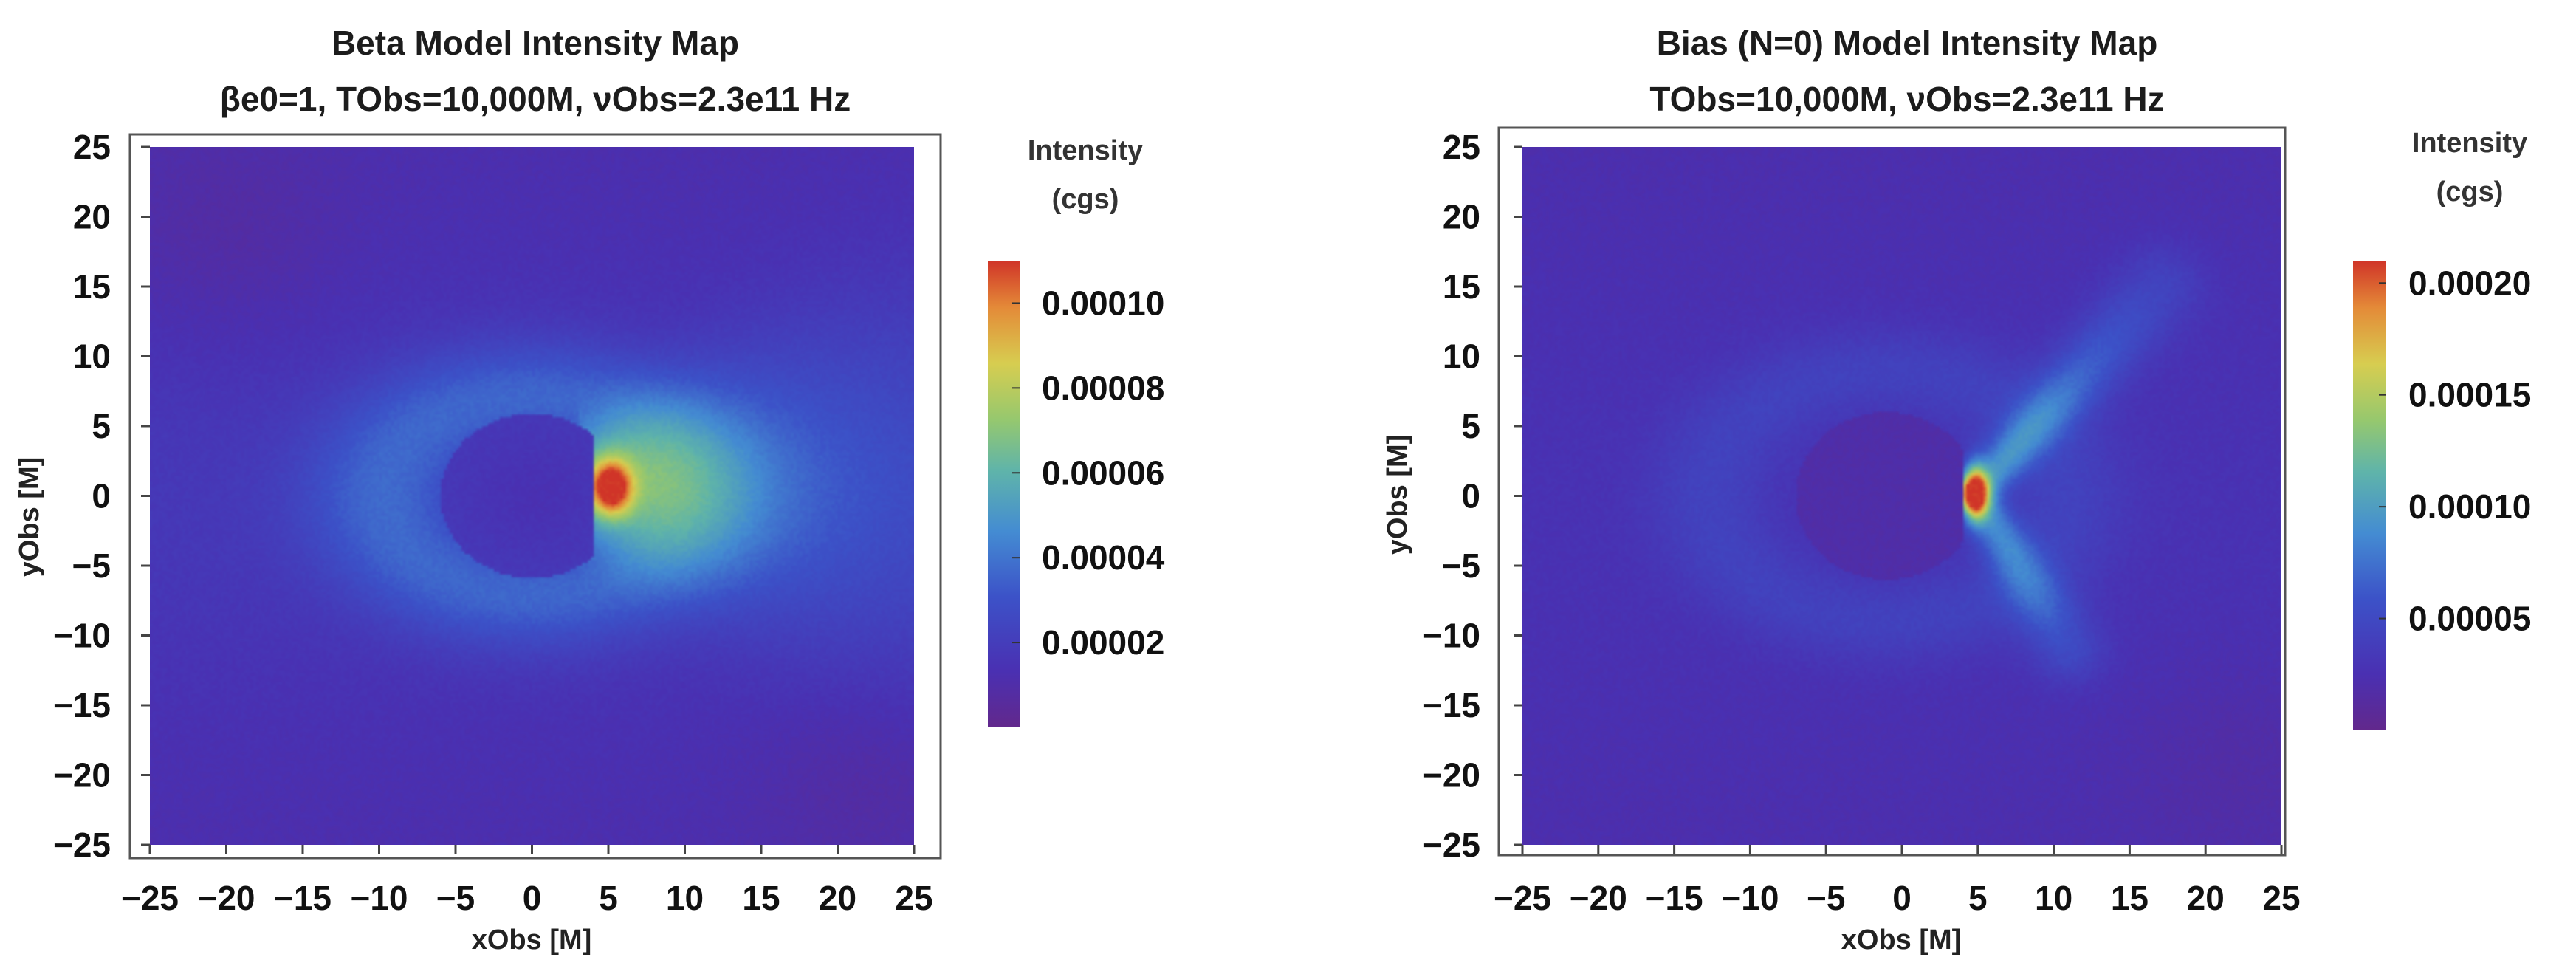 The image size is (2576, 977). Describe the element at coordinates (2455, 451) in the screenshot. I see `colorbar-ticks: 0.00005 0.00010 0.00015 0.00020` at that location.